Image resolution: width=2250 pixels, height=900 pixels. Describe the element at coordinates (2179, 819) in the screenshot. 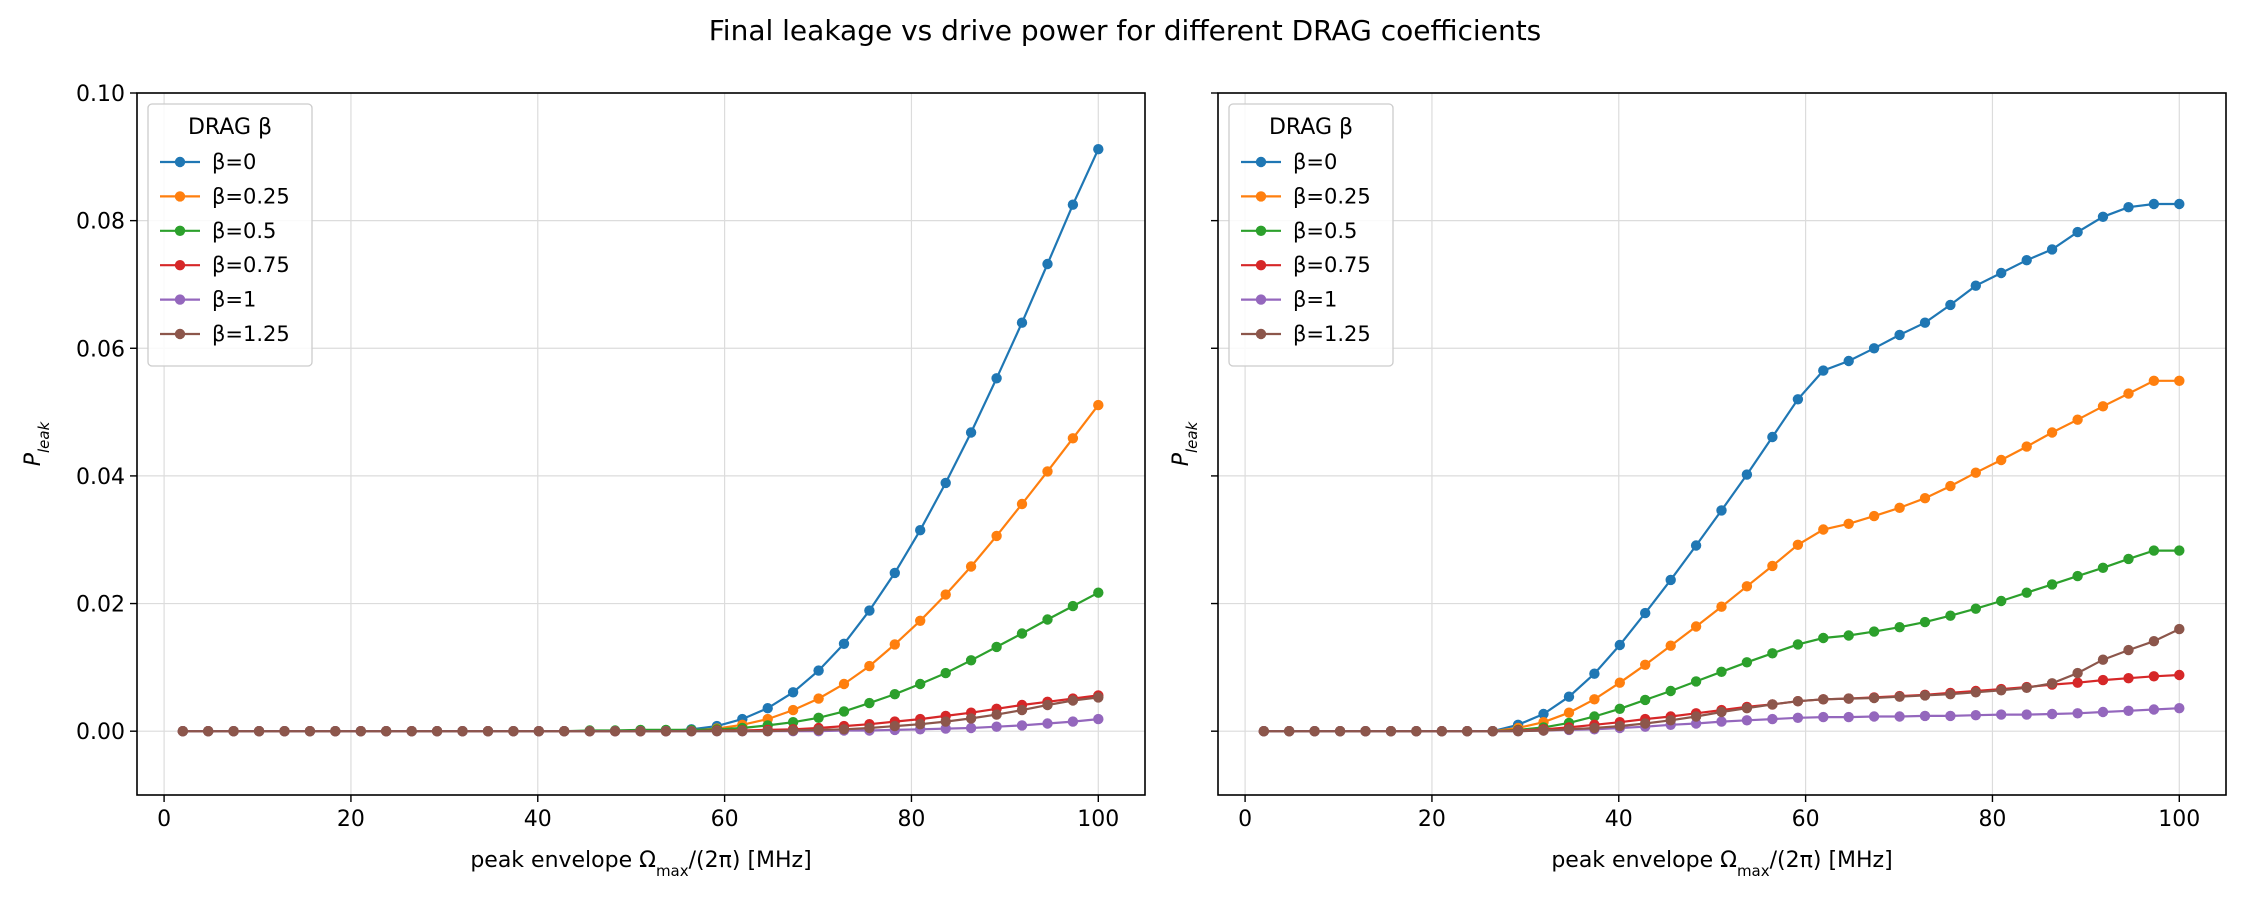

I see `x-tick-label: 100` at that location.